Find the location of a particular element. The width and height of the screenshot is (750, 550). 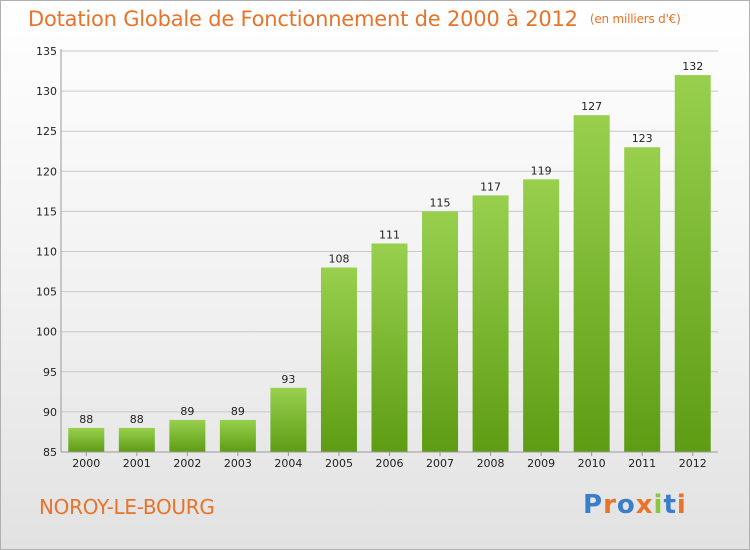

x-tick-label: 2001 is located at coordinates (137, 463).